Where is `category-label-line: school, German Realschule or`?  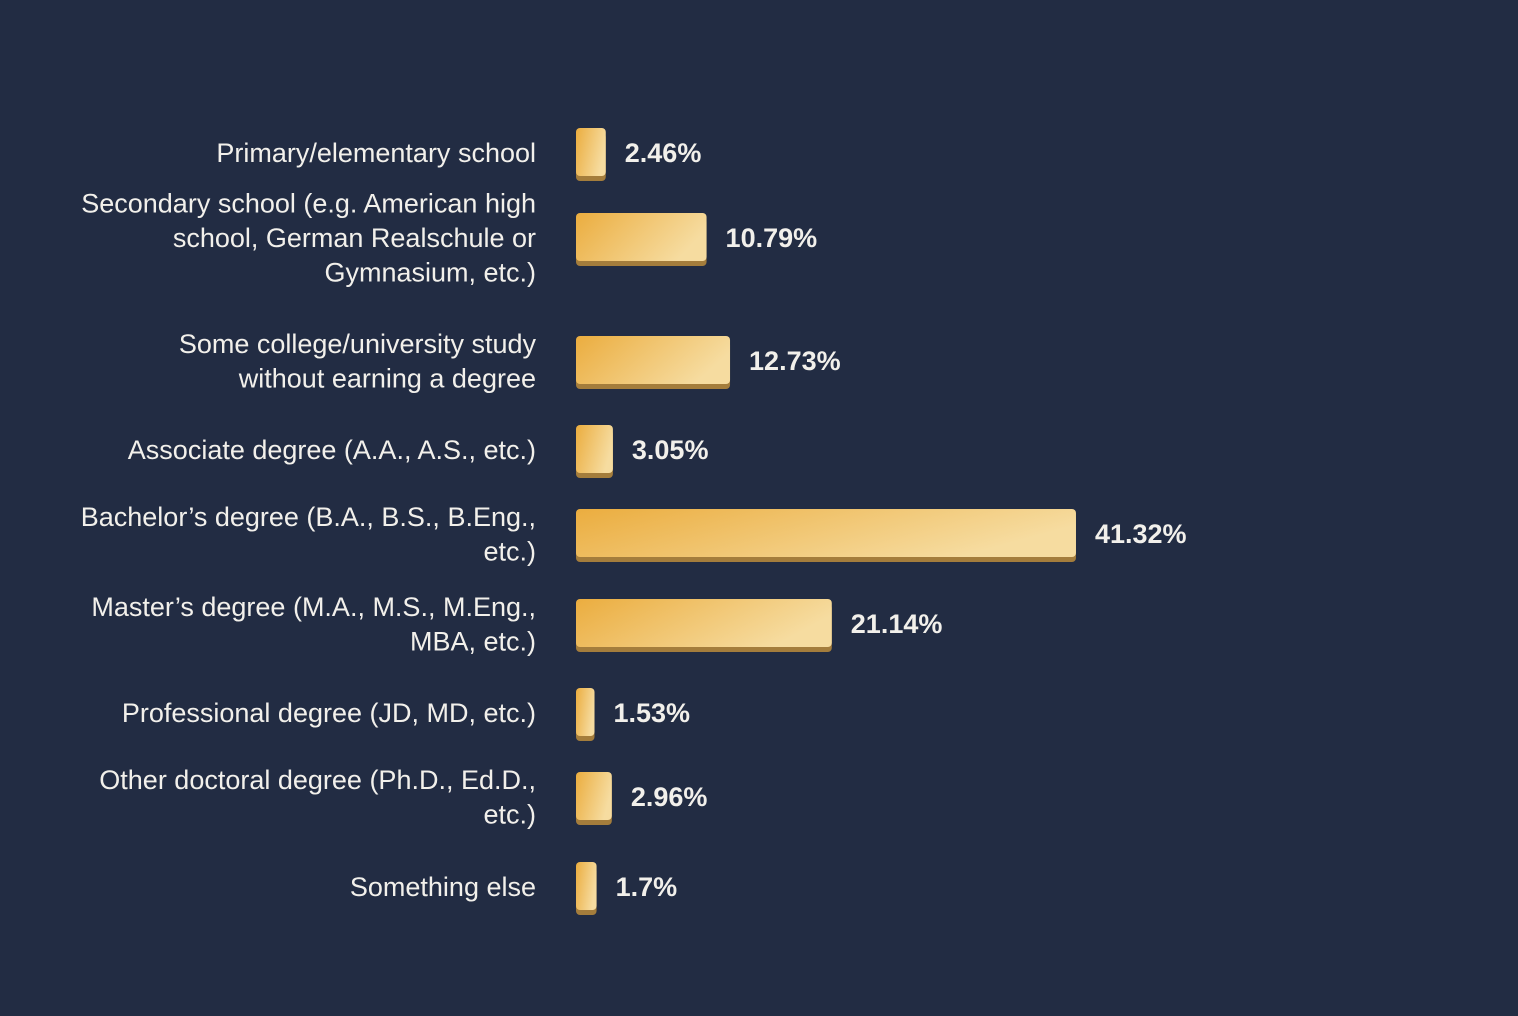
category-label-line: school, German Realschule or is located at coordinates (354, 238).